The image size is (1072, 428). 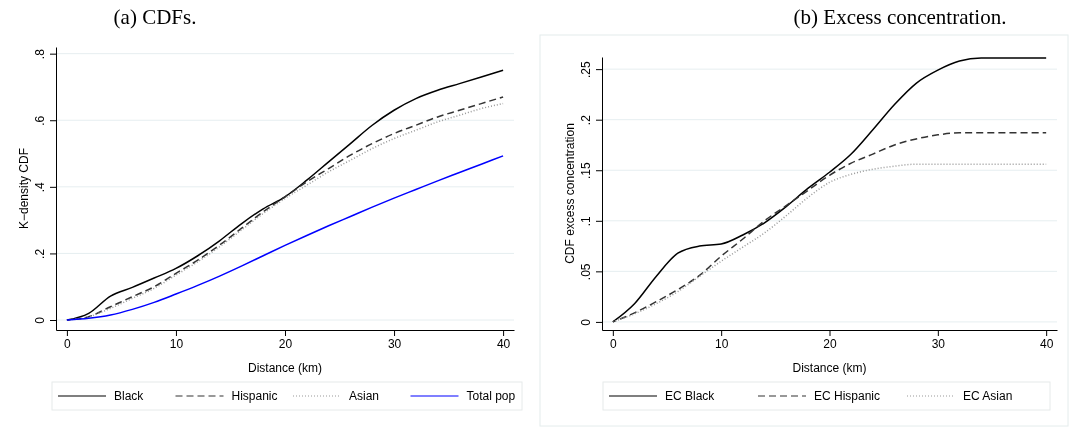 I want to click on chart-title: (a) CDFs., so click(x=155, y=17).